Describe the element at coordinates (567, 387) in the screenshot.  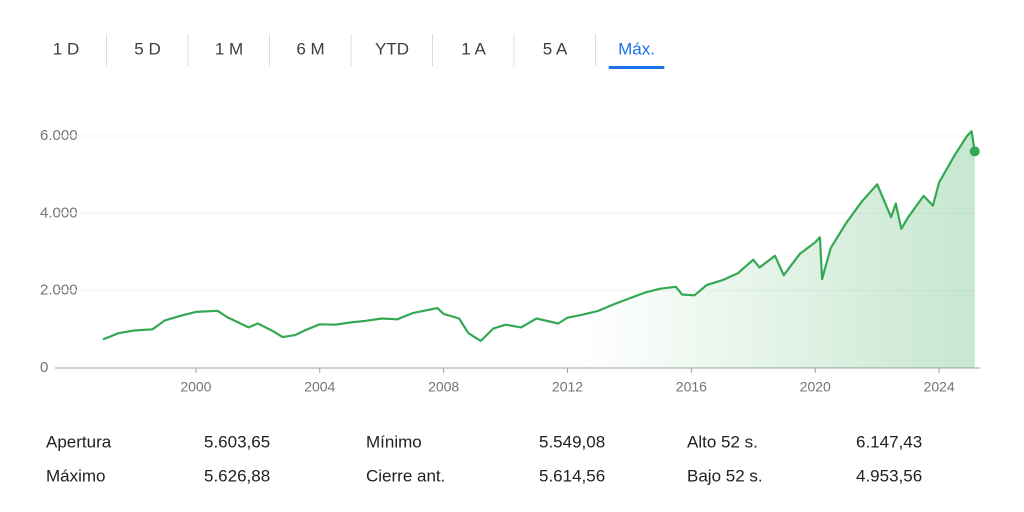
I see `x-tick-label: 2012` at that location.